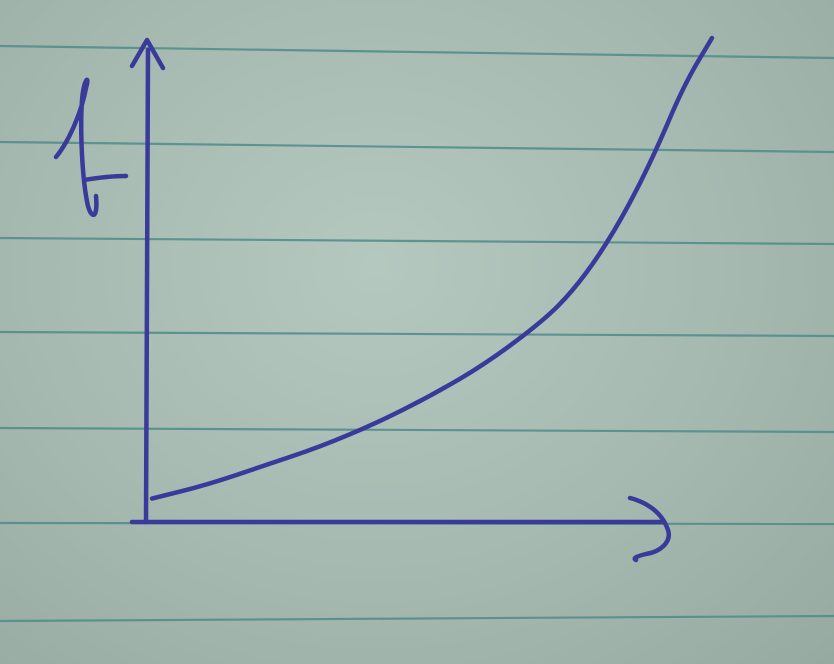 Image resolution: width=834 pixels, height=664 pixels. Describe the element at coordinates (91, 147) in the screenshot. I see `y-axis-label-glyph` at that location.